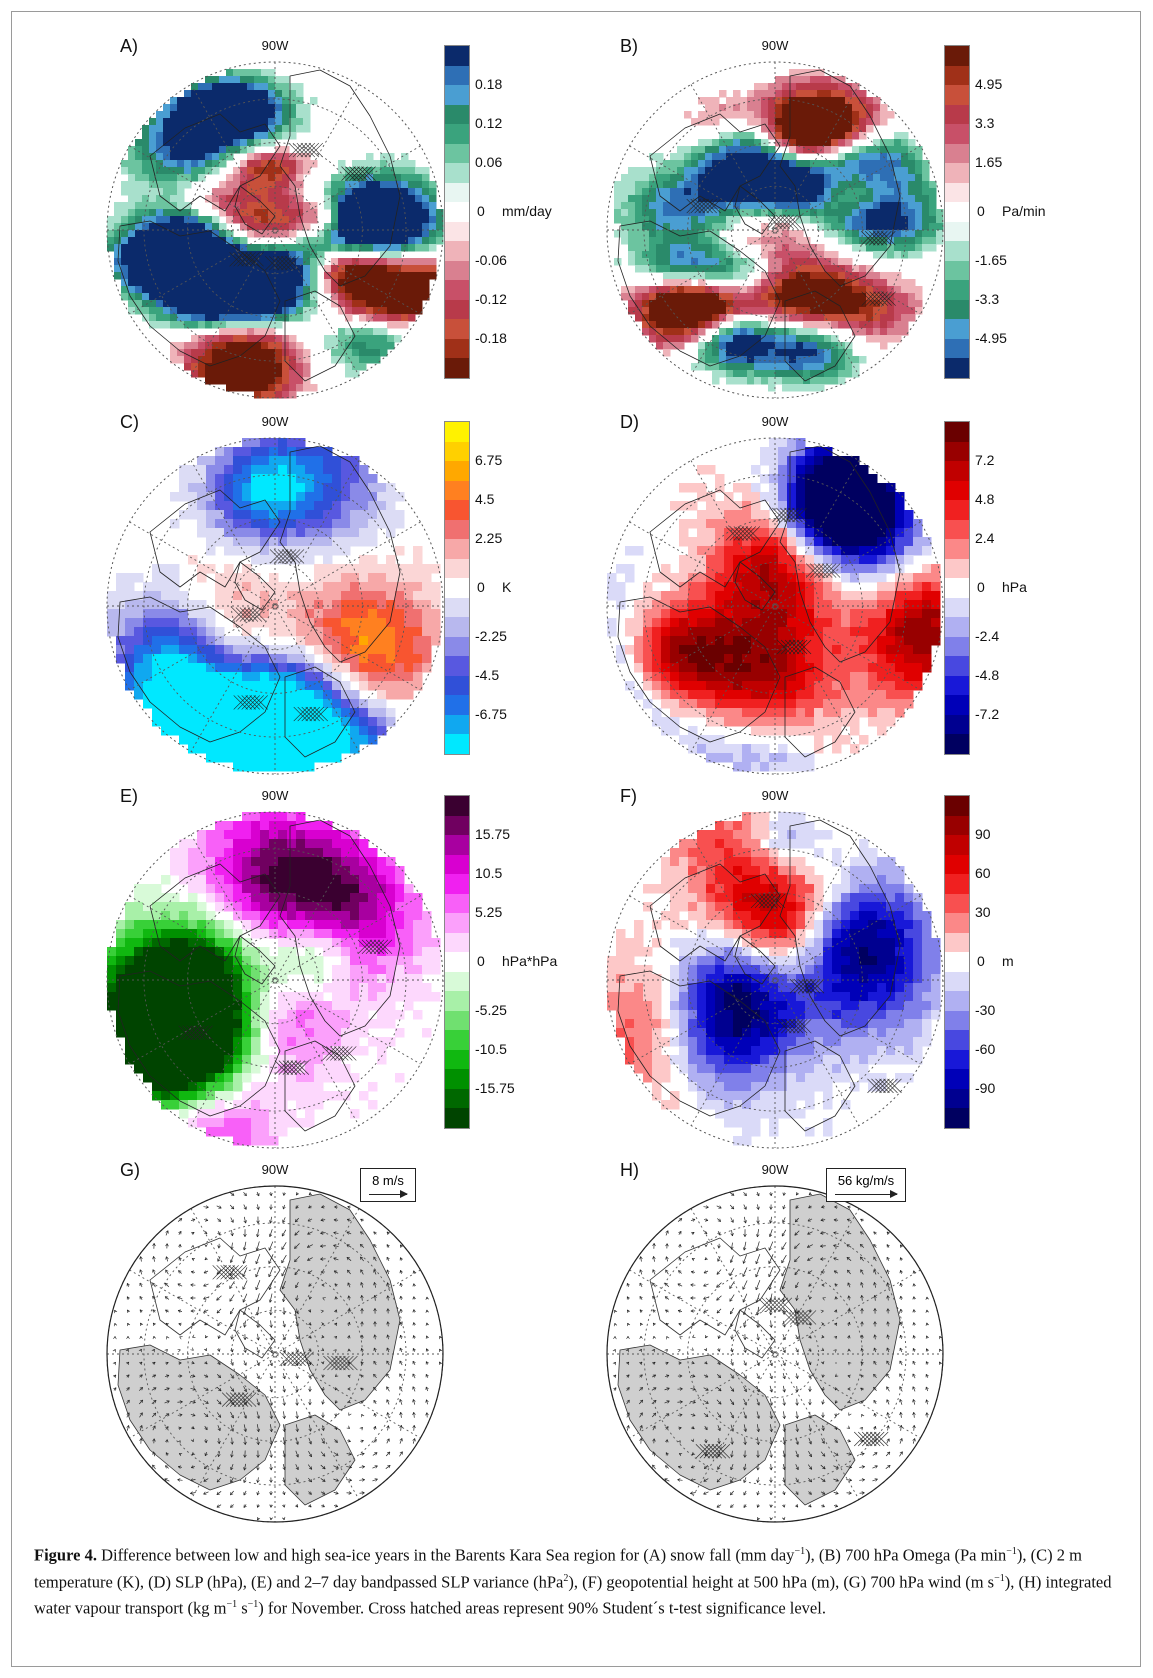 The image size is (1153, 1678). What do you see at coordinates (491, 1048) in the screenshot?
I see `colorbar-tick-label: -10.5` at bounding box center [491, 1048].